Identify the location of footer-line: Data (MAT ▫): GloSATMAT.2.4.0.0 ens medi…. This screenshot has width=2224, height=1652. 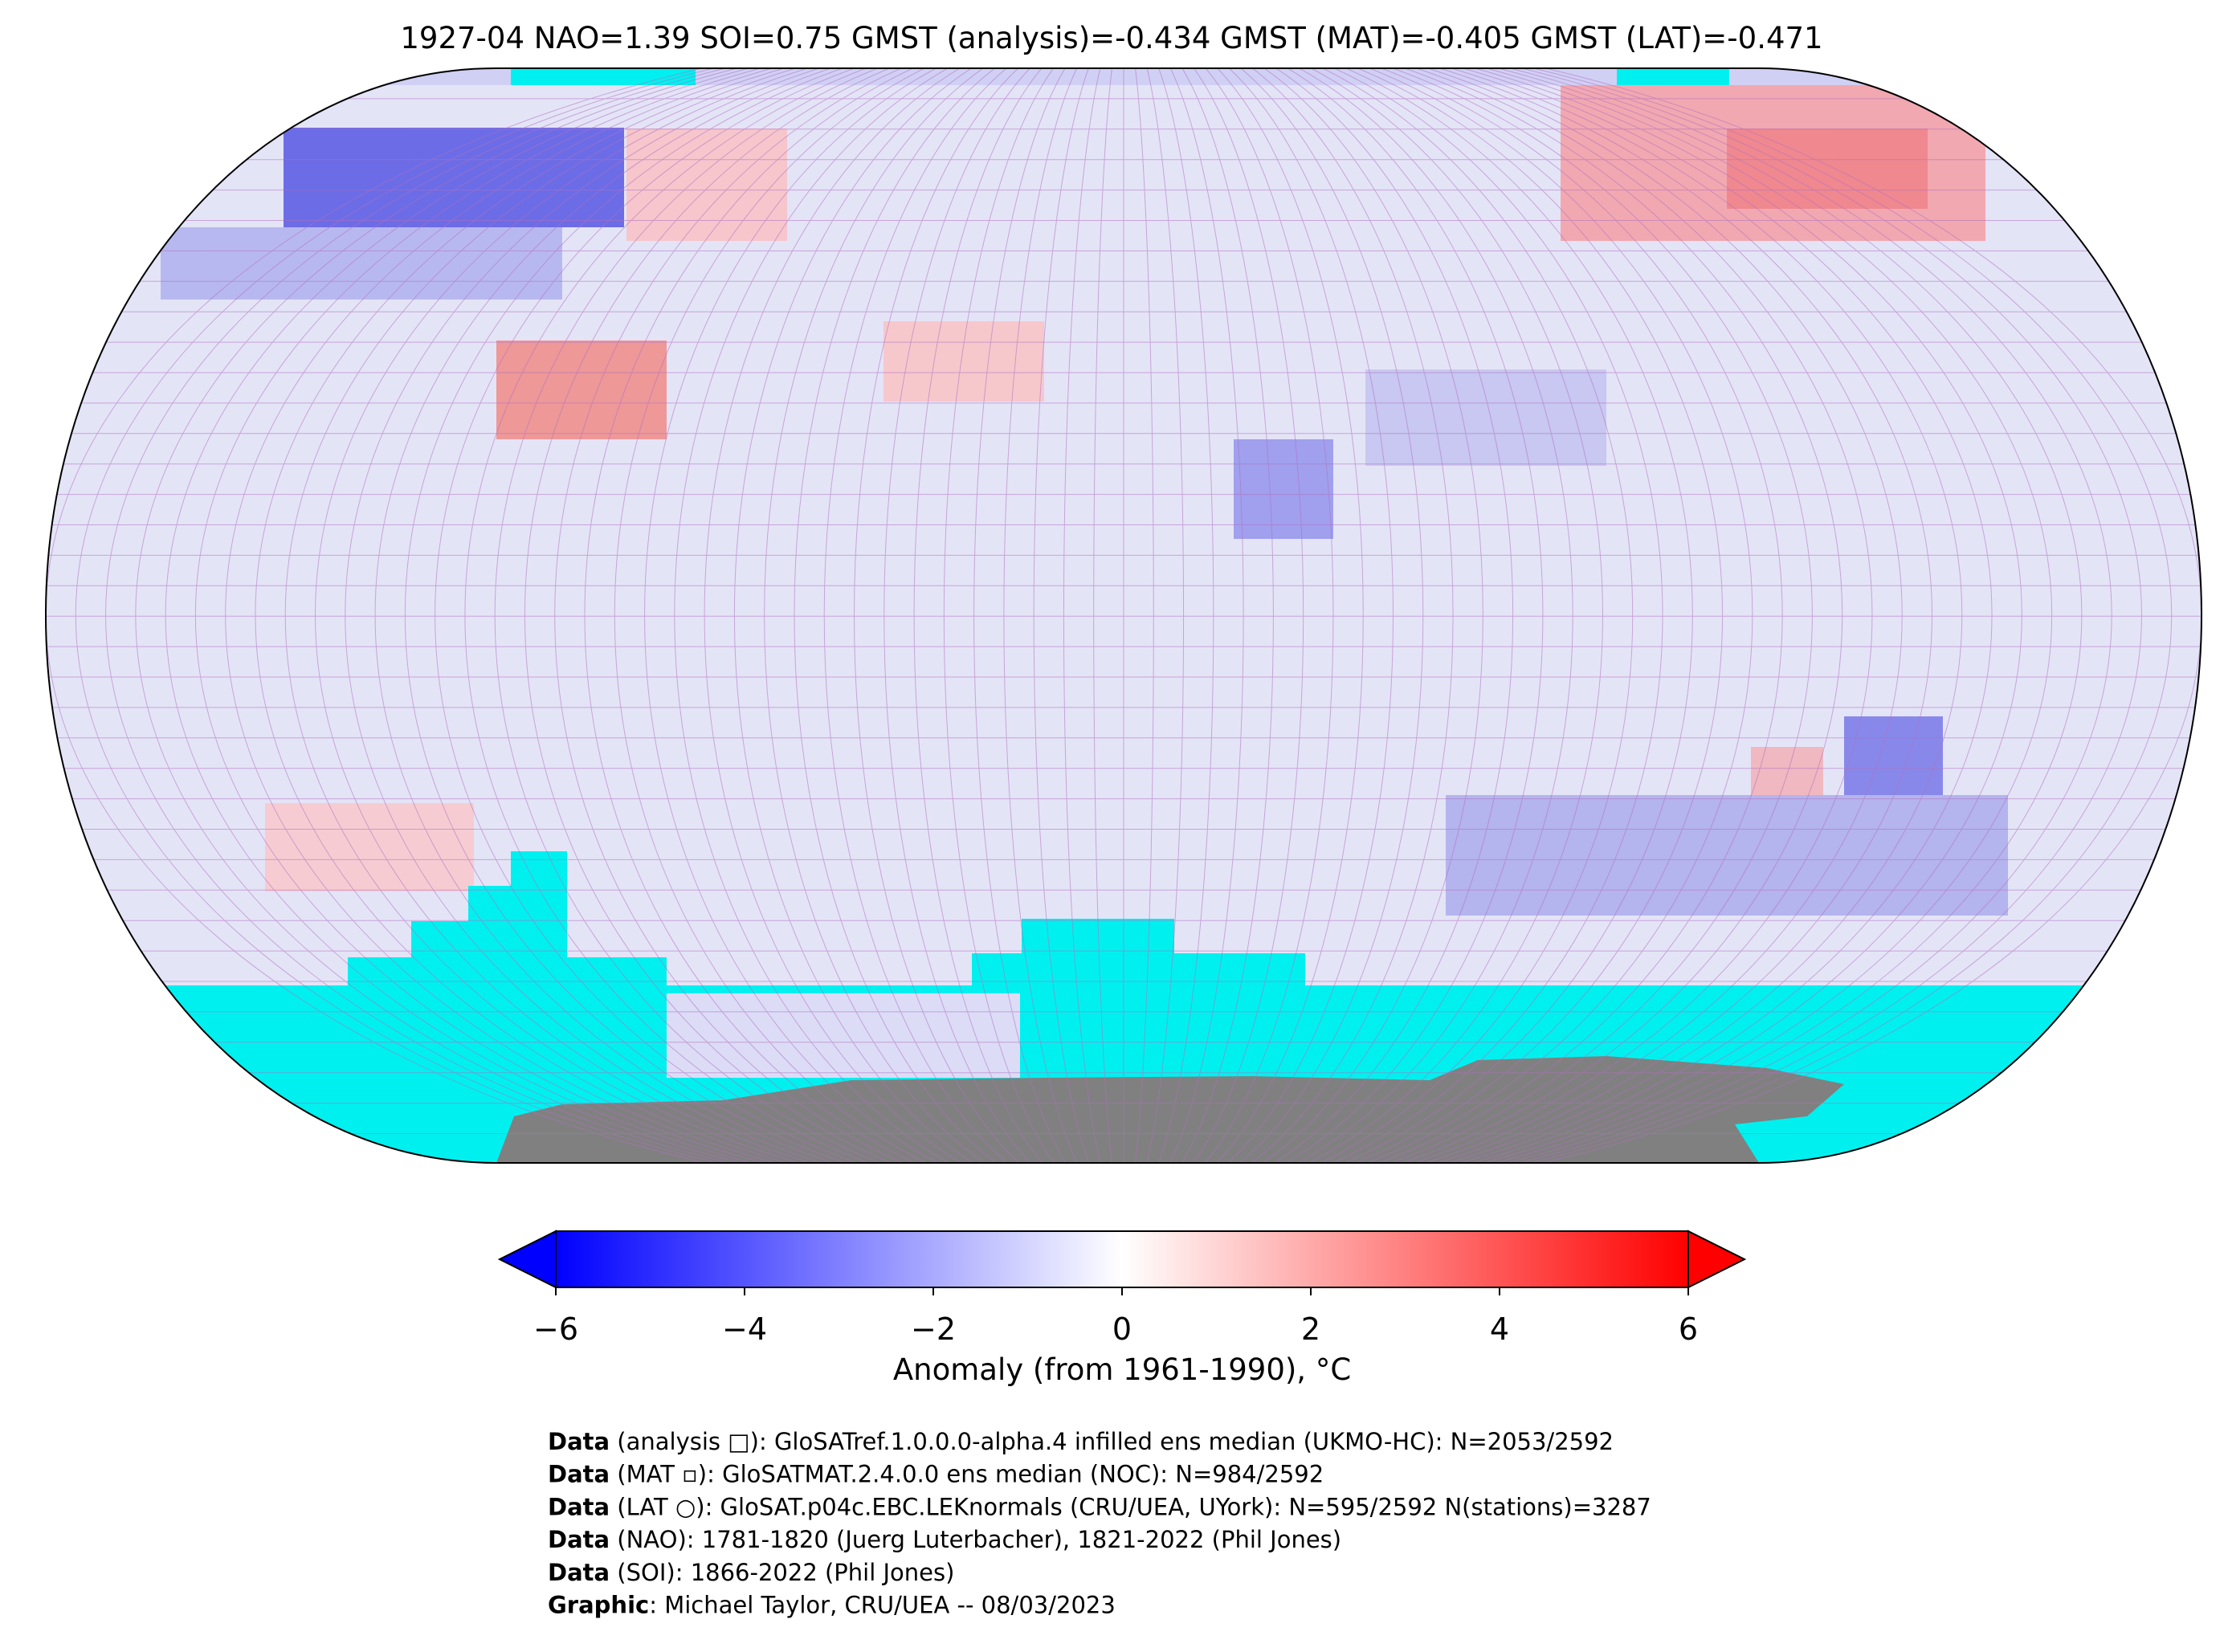
(936, 1474).